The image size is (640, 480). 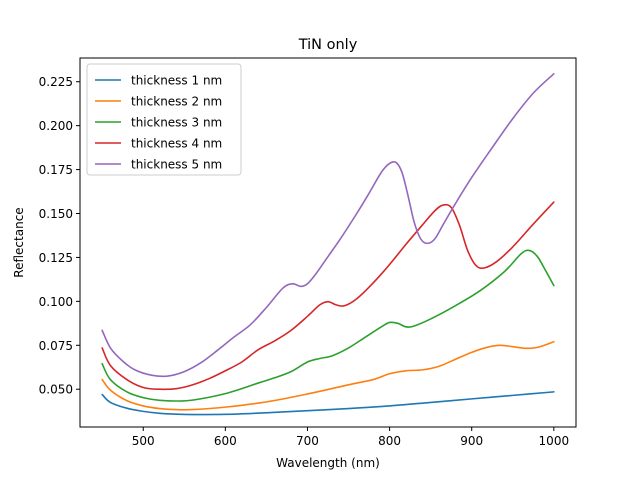 What do you see at coordinates (59, 236) in the screenshot?
I see `y-axis: 0.050 0.075 0.100 0.125 0.150 0.175 0.200 0.225` at bounding box center [59, 236].